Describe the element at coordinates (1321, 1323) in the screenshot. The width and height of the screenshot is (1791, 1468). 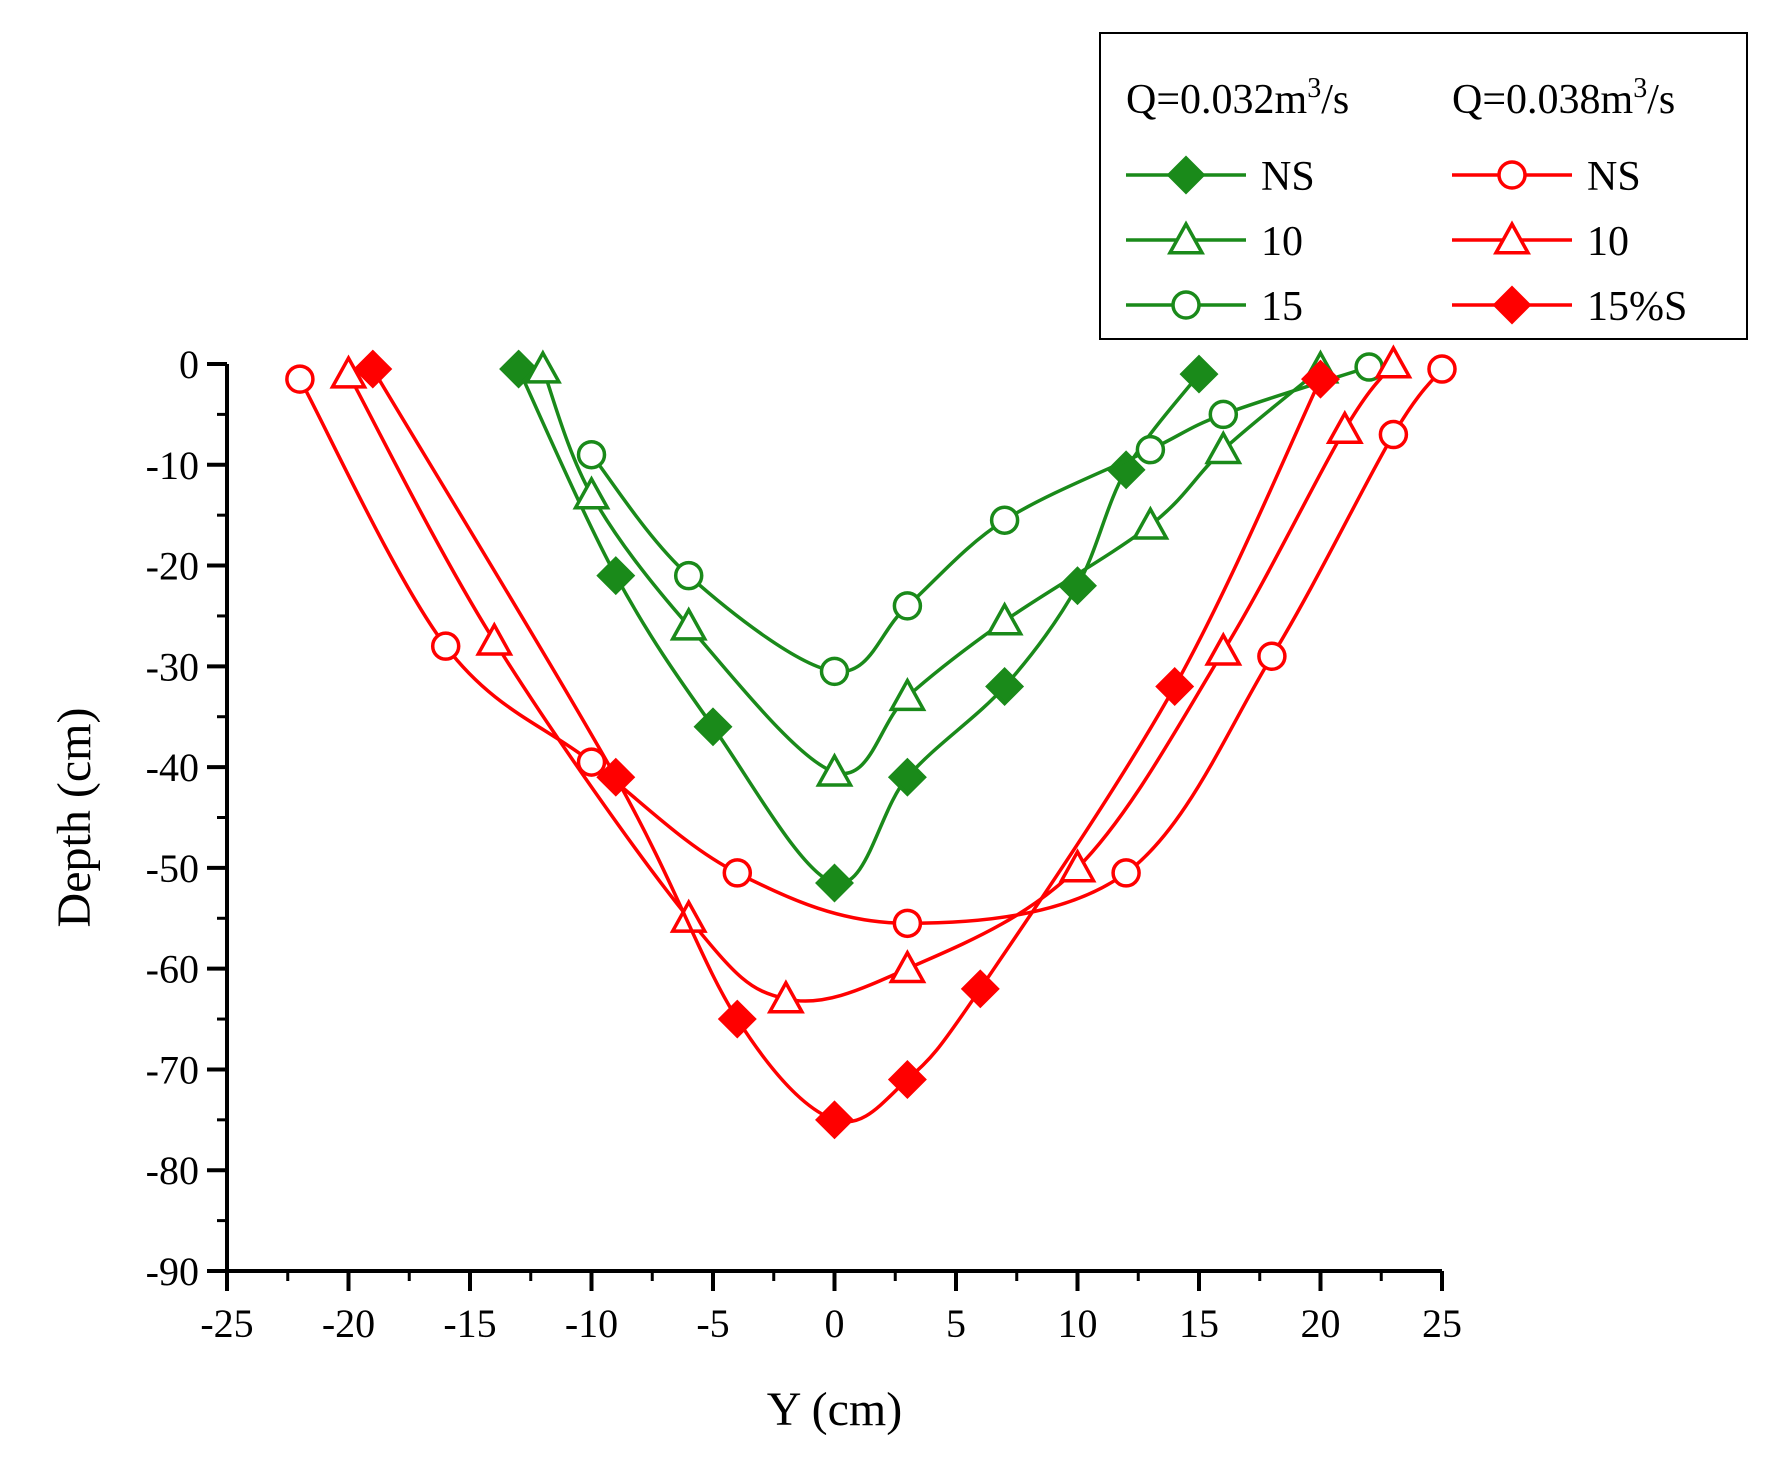
I see `x-tick-label: 20` at that location.